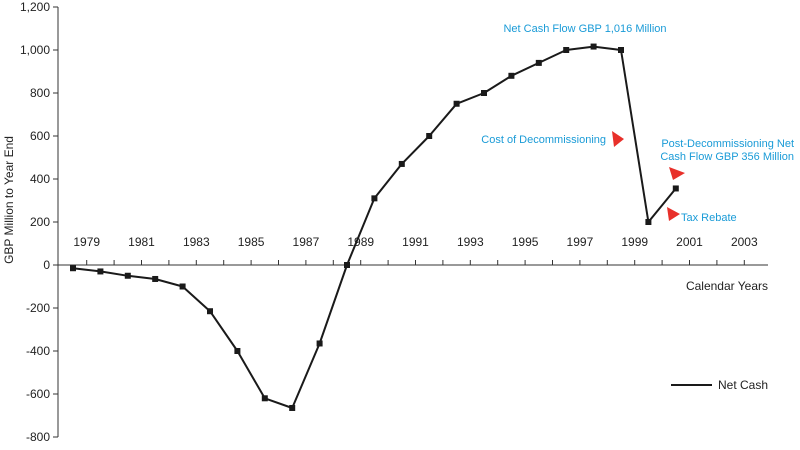 The image size is (800, 450). I want to click on x-tick-label: 1981, so click(141, 242).